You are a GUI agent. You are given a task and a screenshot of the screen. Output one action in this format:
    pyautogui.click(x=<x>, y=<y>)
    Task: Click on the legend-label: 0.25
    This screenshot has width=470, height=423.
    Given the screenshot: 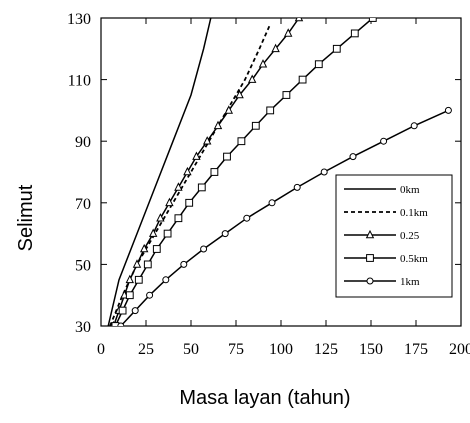 What is the action you would take?
    pyautogui.click(x=410, y=236)
    